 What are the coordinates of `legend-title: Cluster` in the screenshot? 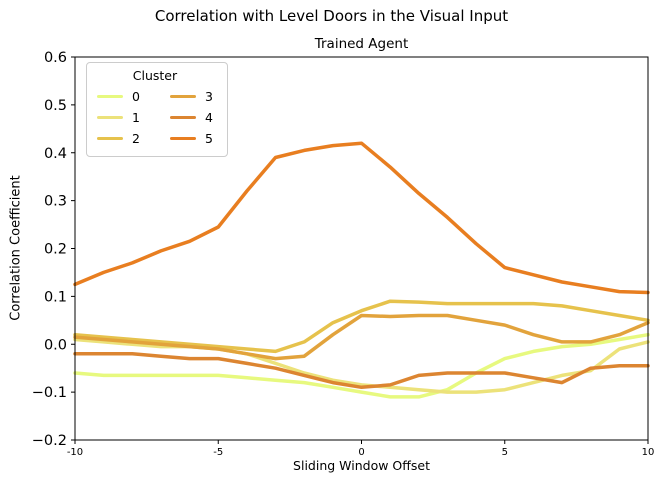 It's located at (155, 75).